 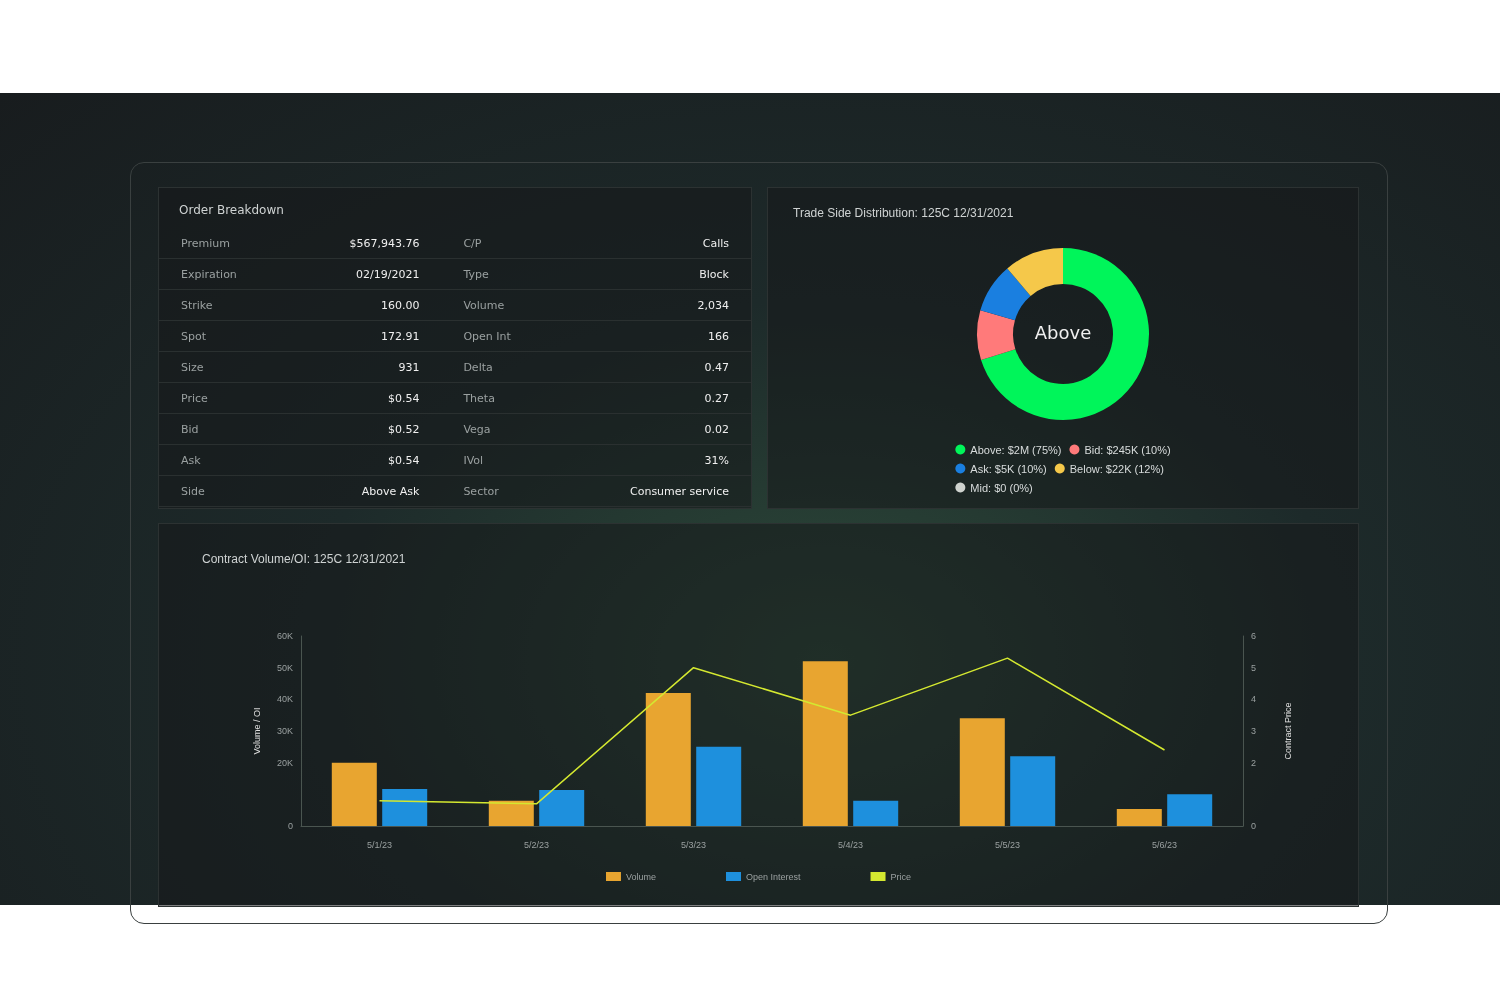 I want to click on text: IVol, so click(x=502, y=460).